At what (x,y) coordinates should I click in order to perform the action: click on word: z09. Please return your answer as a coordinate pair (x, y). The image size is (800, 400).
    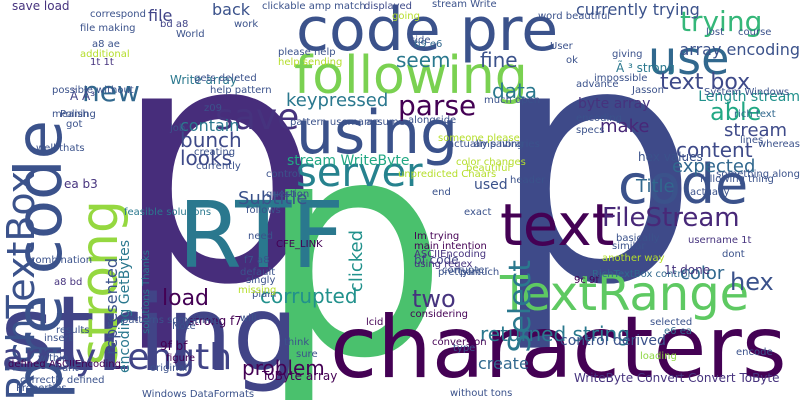
    Looking at the image, I should click on (213, 108).